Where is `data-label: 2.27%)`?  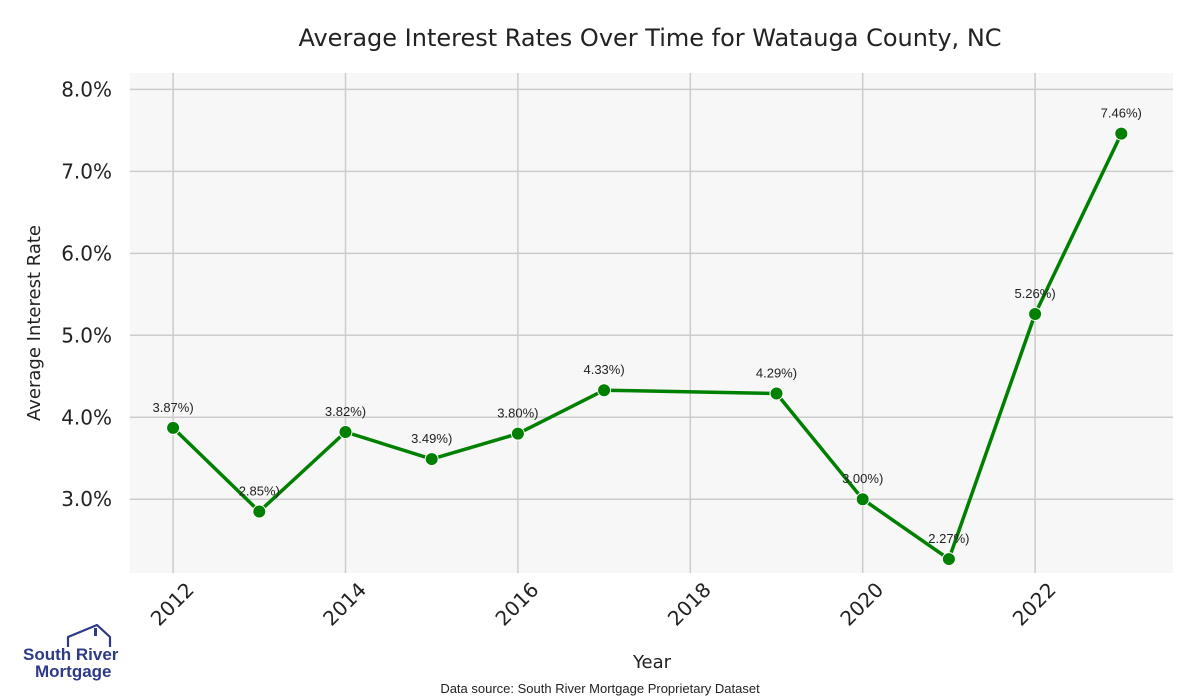 data-label: 2.27%) is located at coordinates (948, 538).